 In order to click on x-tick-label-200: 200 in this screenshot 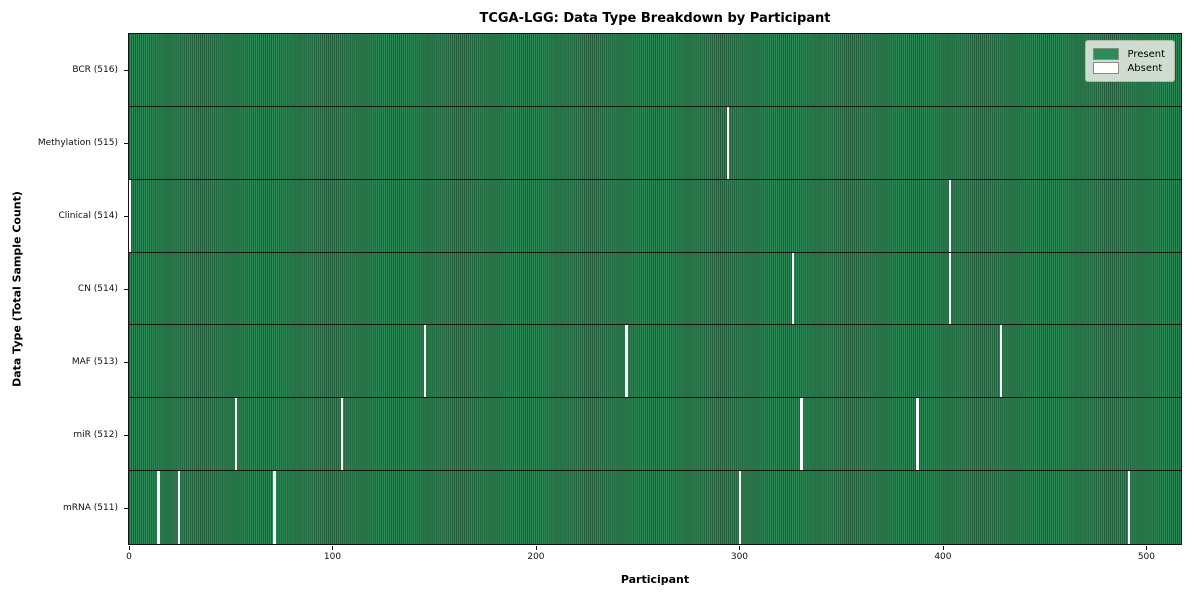, I will do `click(536, 557)`.